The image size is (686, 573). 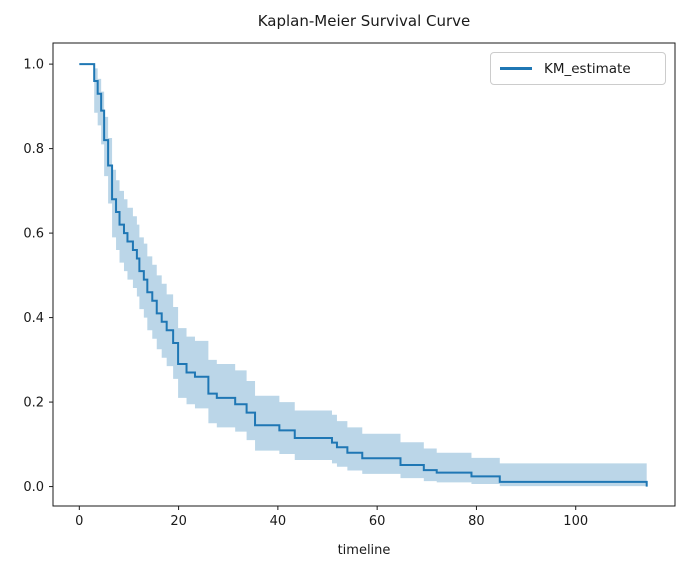 What do you see at coordinates (33, 234) in the screenshot?
I see `y-tick-label: 0.6` at bounding box center [33, 234].